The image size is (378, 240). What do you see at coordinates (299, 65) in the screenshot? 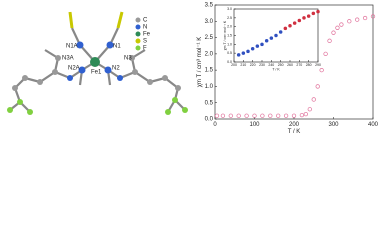
I see `x-tick-label: 270` at bounding box center [299, 65].